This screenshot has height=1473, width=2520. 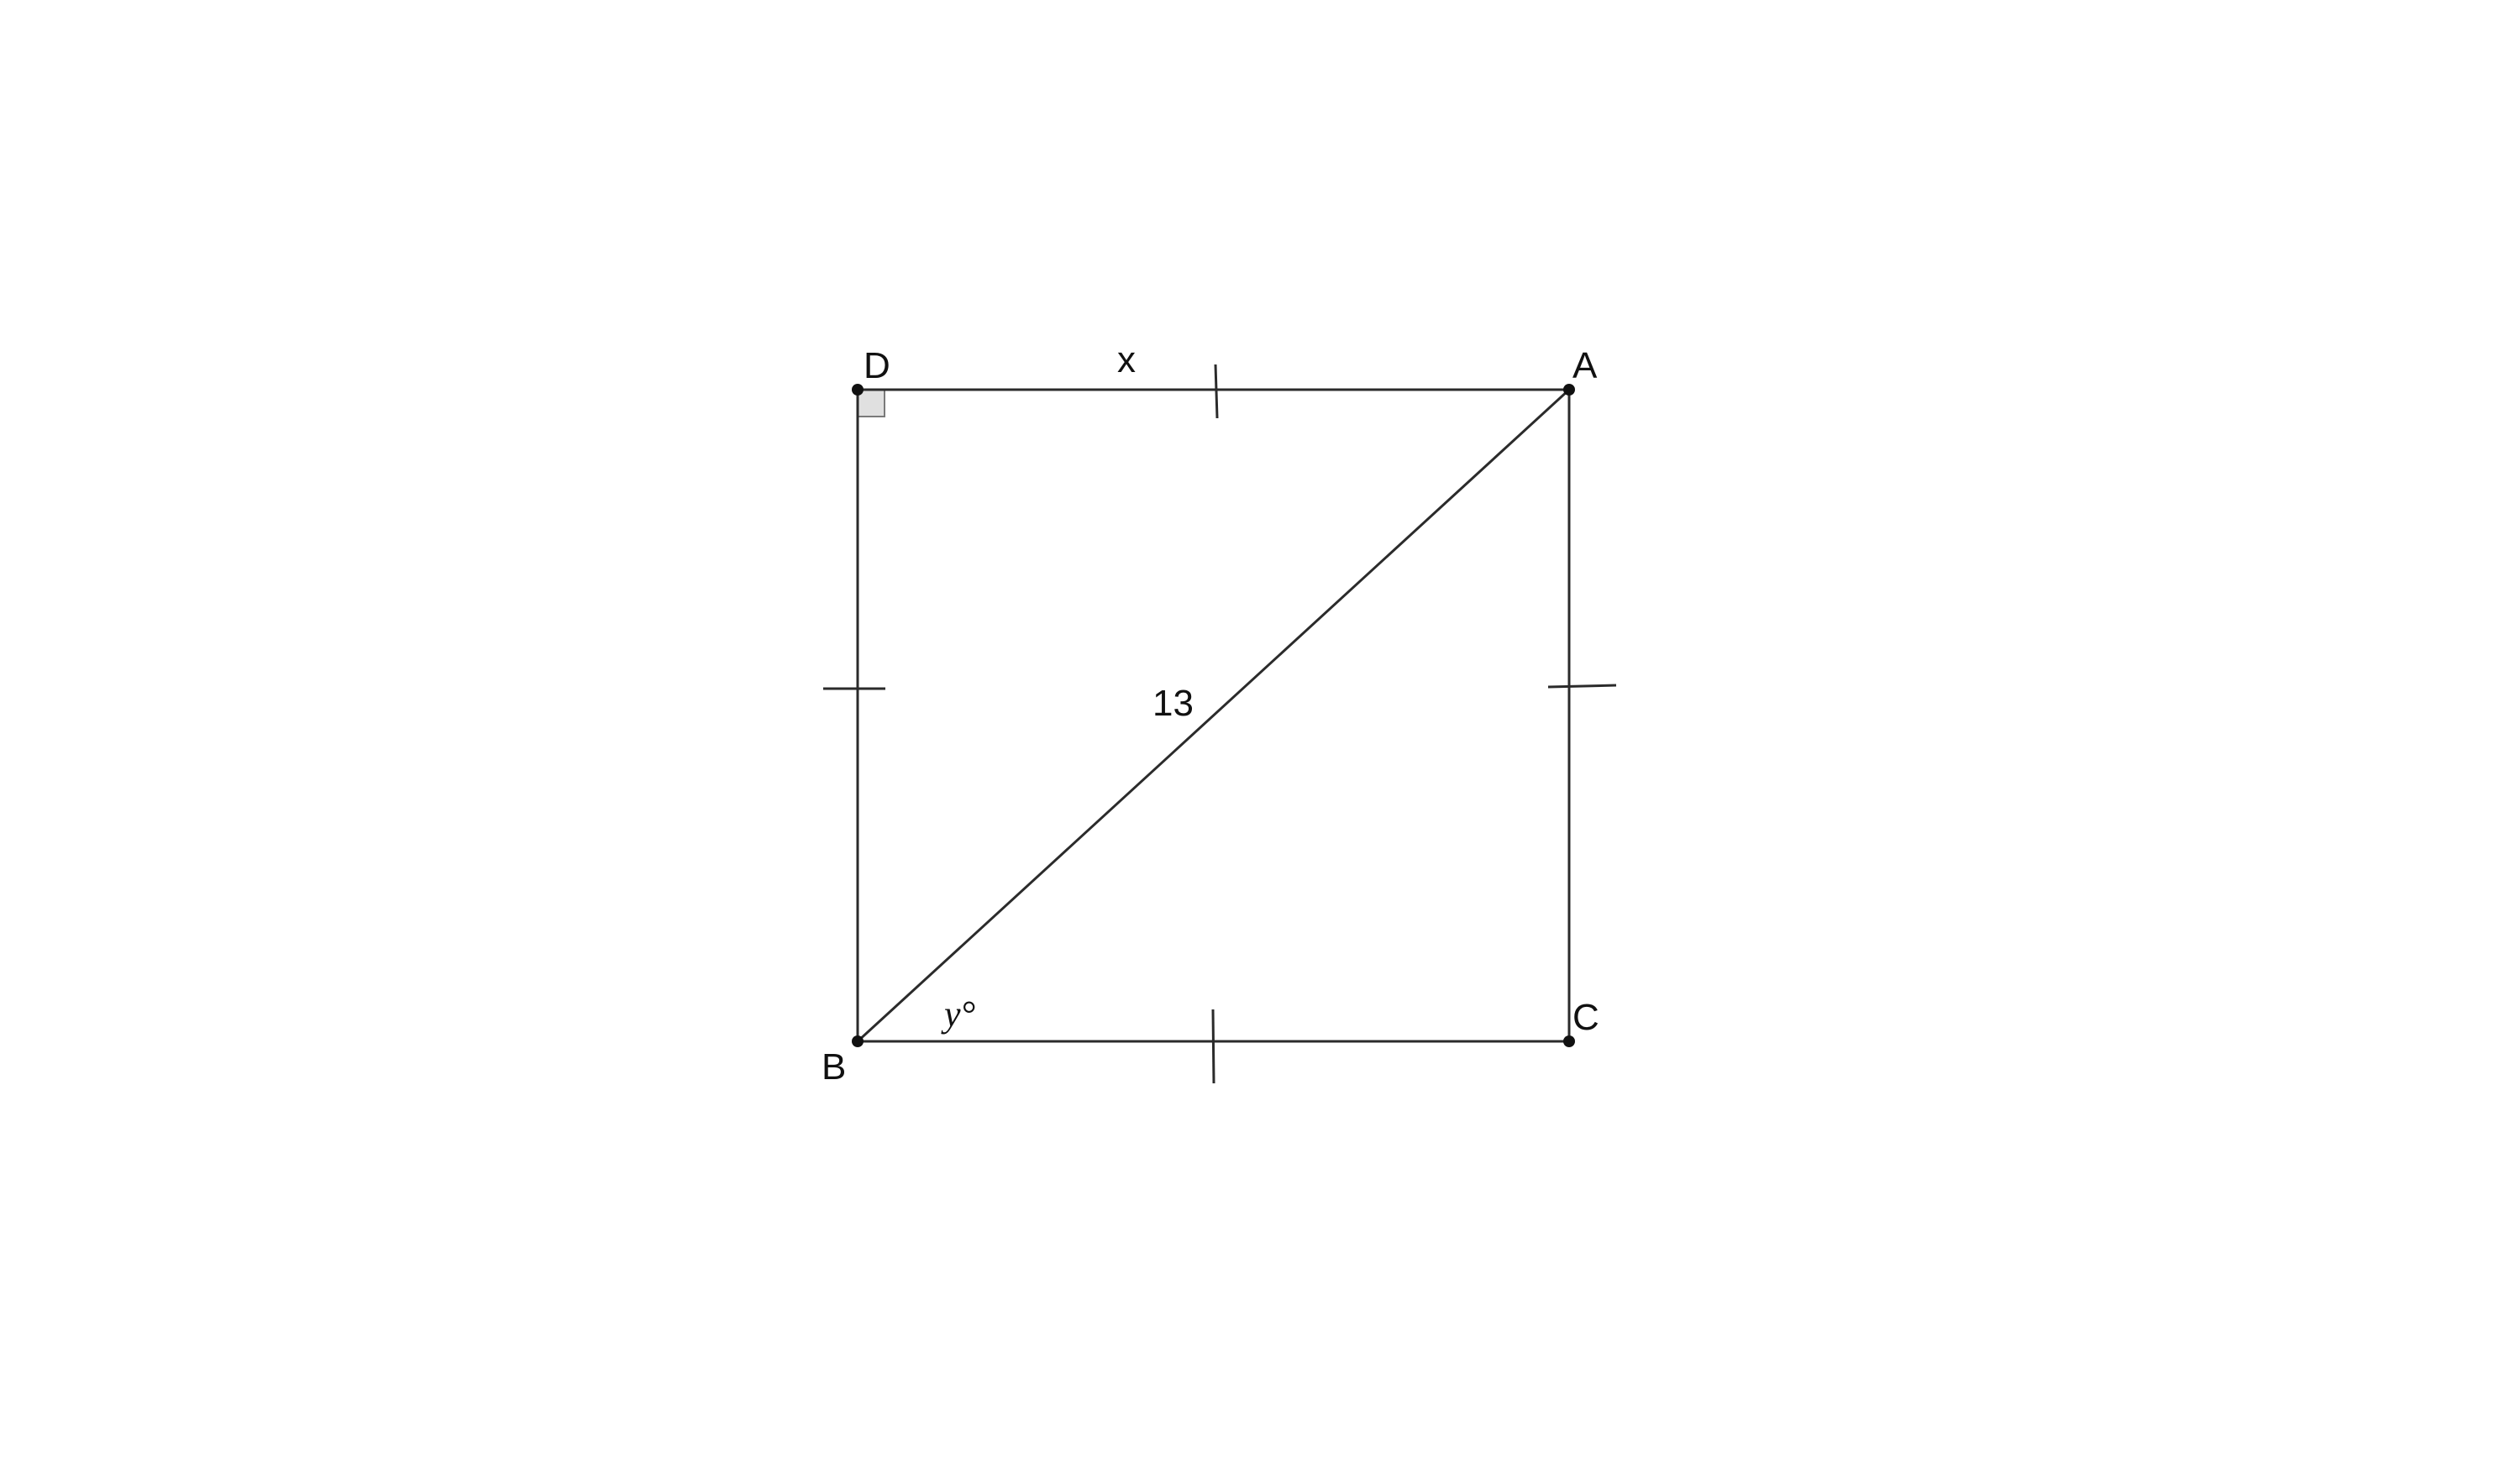 I want to click on tick-mark-right, so click(x=1582, y=686).